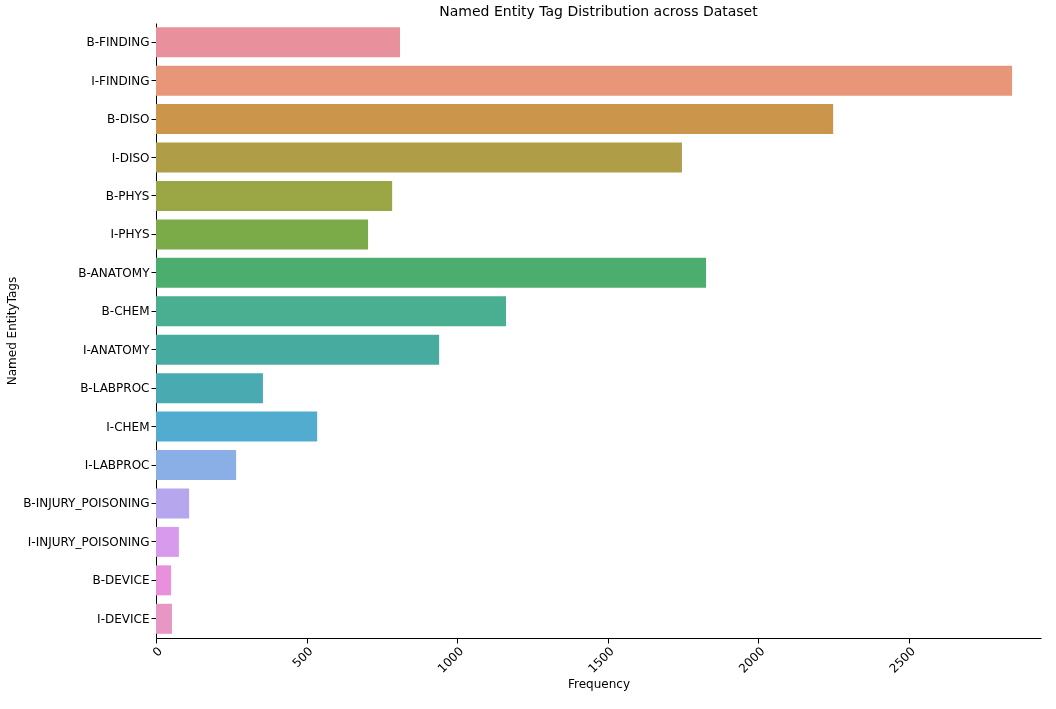 The height and width of the screenshot is (709, 1056). I want to click on x-tick-label: 0, so click(157, 652).